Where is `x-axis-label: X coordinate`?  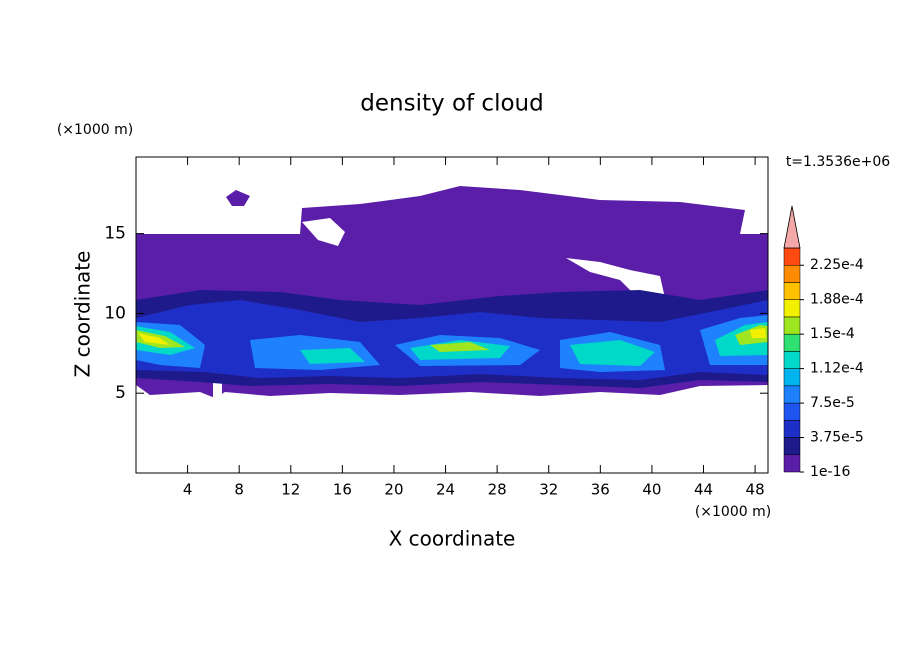 x-axis-label: X coordinate is located at coordinates (452, 539).